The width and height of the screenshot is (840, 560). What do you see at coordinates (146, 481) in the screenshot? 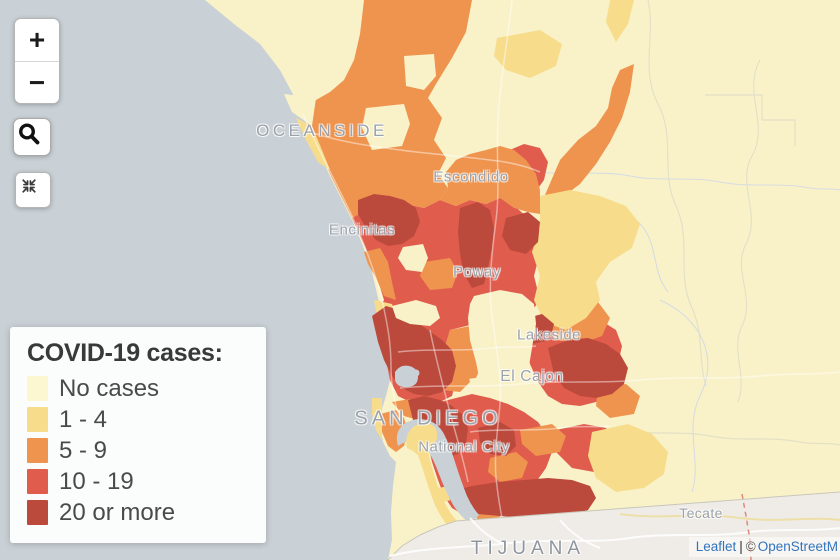
I see `legend-row: 10 - 19` at bounding box center [146, 481].